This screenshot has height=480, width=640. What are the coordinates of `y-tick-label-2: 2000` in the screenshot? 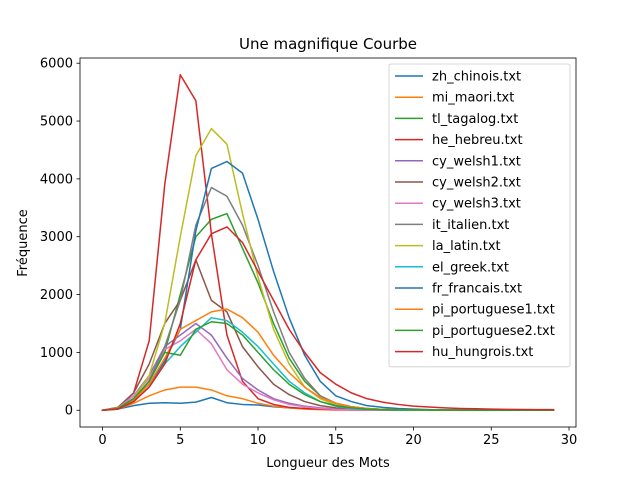 It's located at (56, 295).